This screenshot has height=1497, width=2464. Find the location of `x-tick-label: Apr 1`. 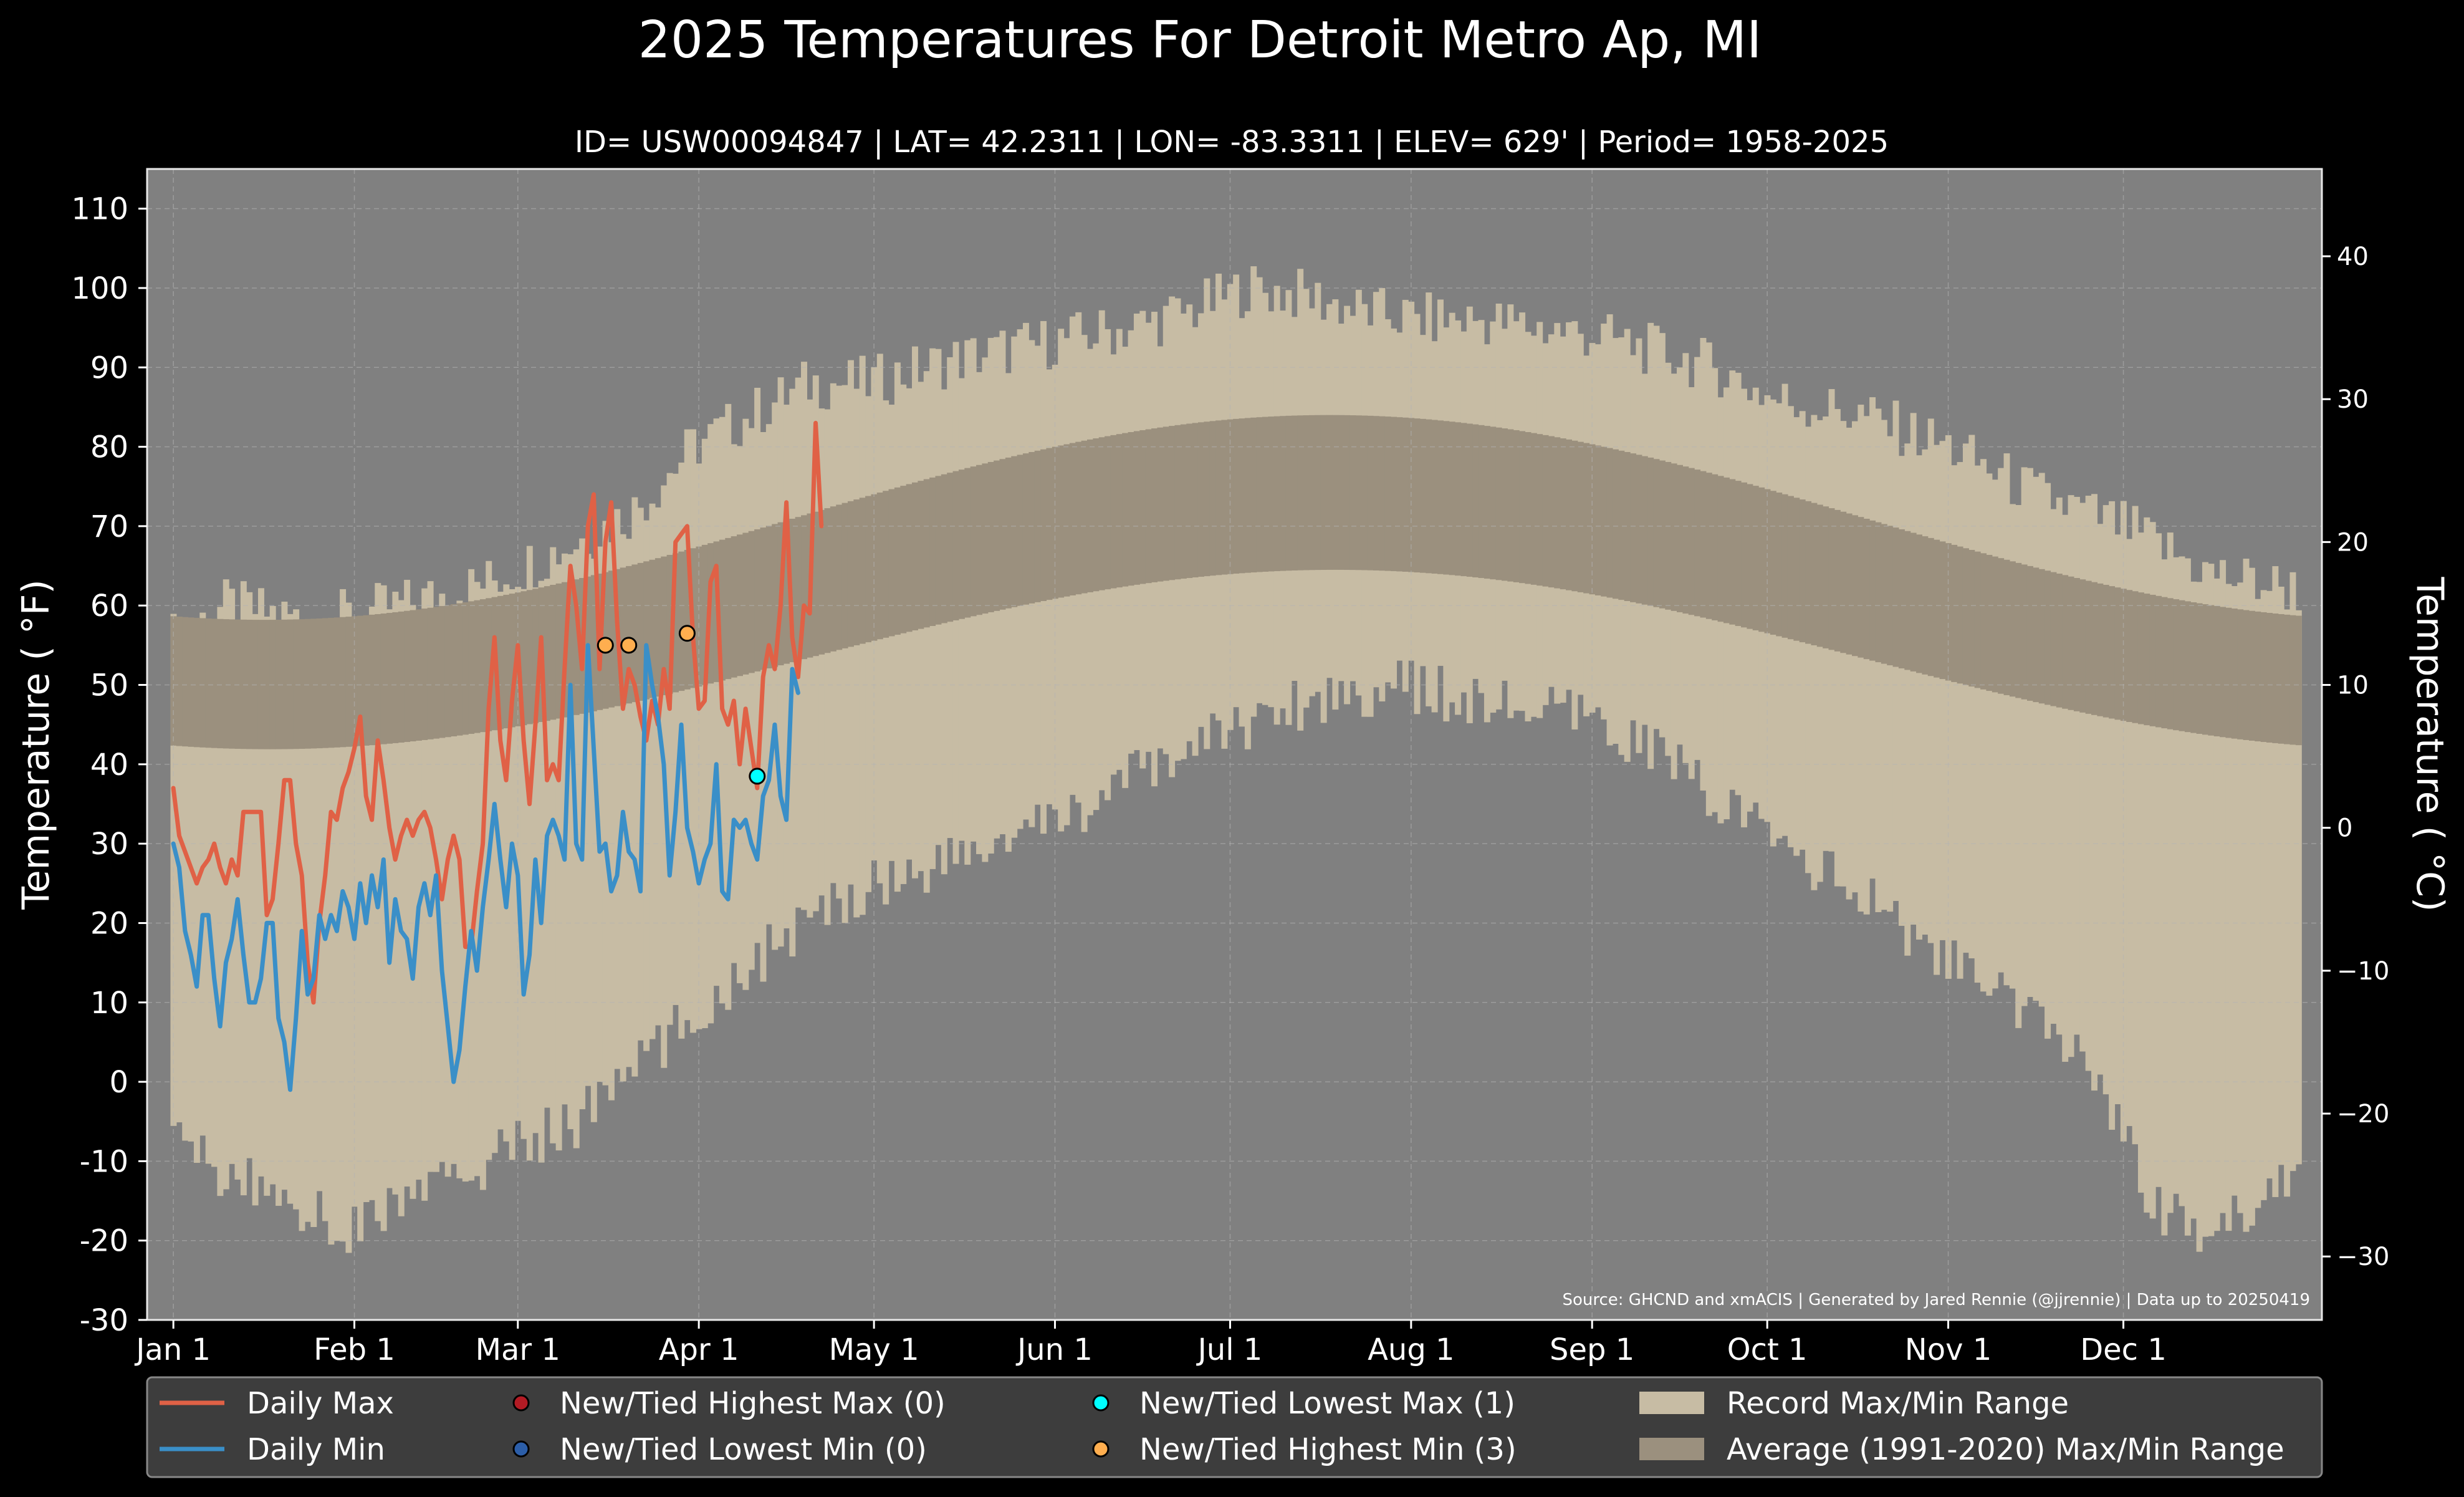

x-tick-label: Apr 1 is located at coordinates (699, 1349).